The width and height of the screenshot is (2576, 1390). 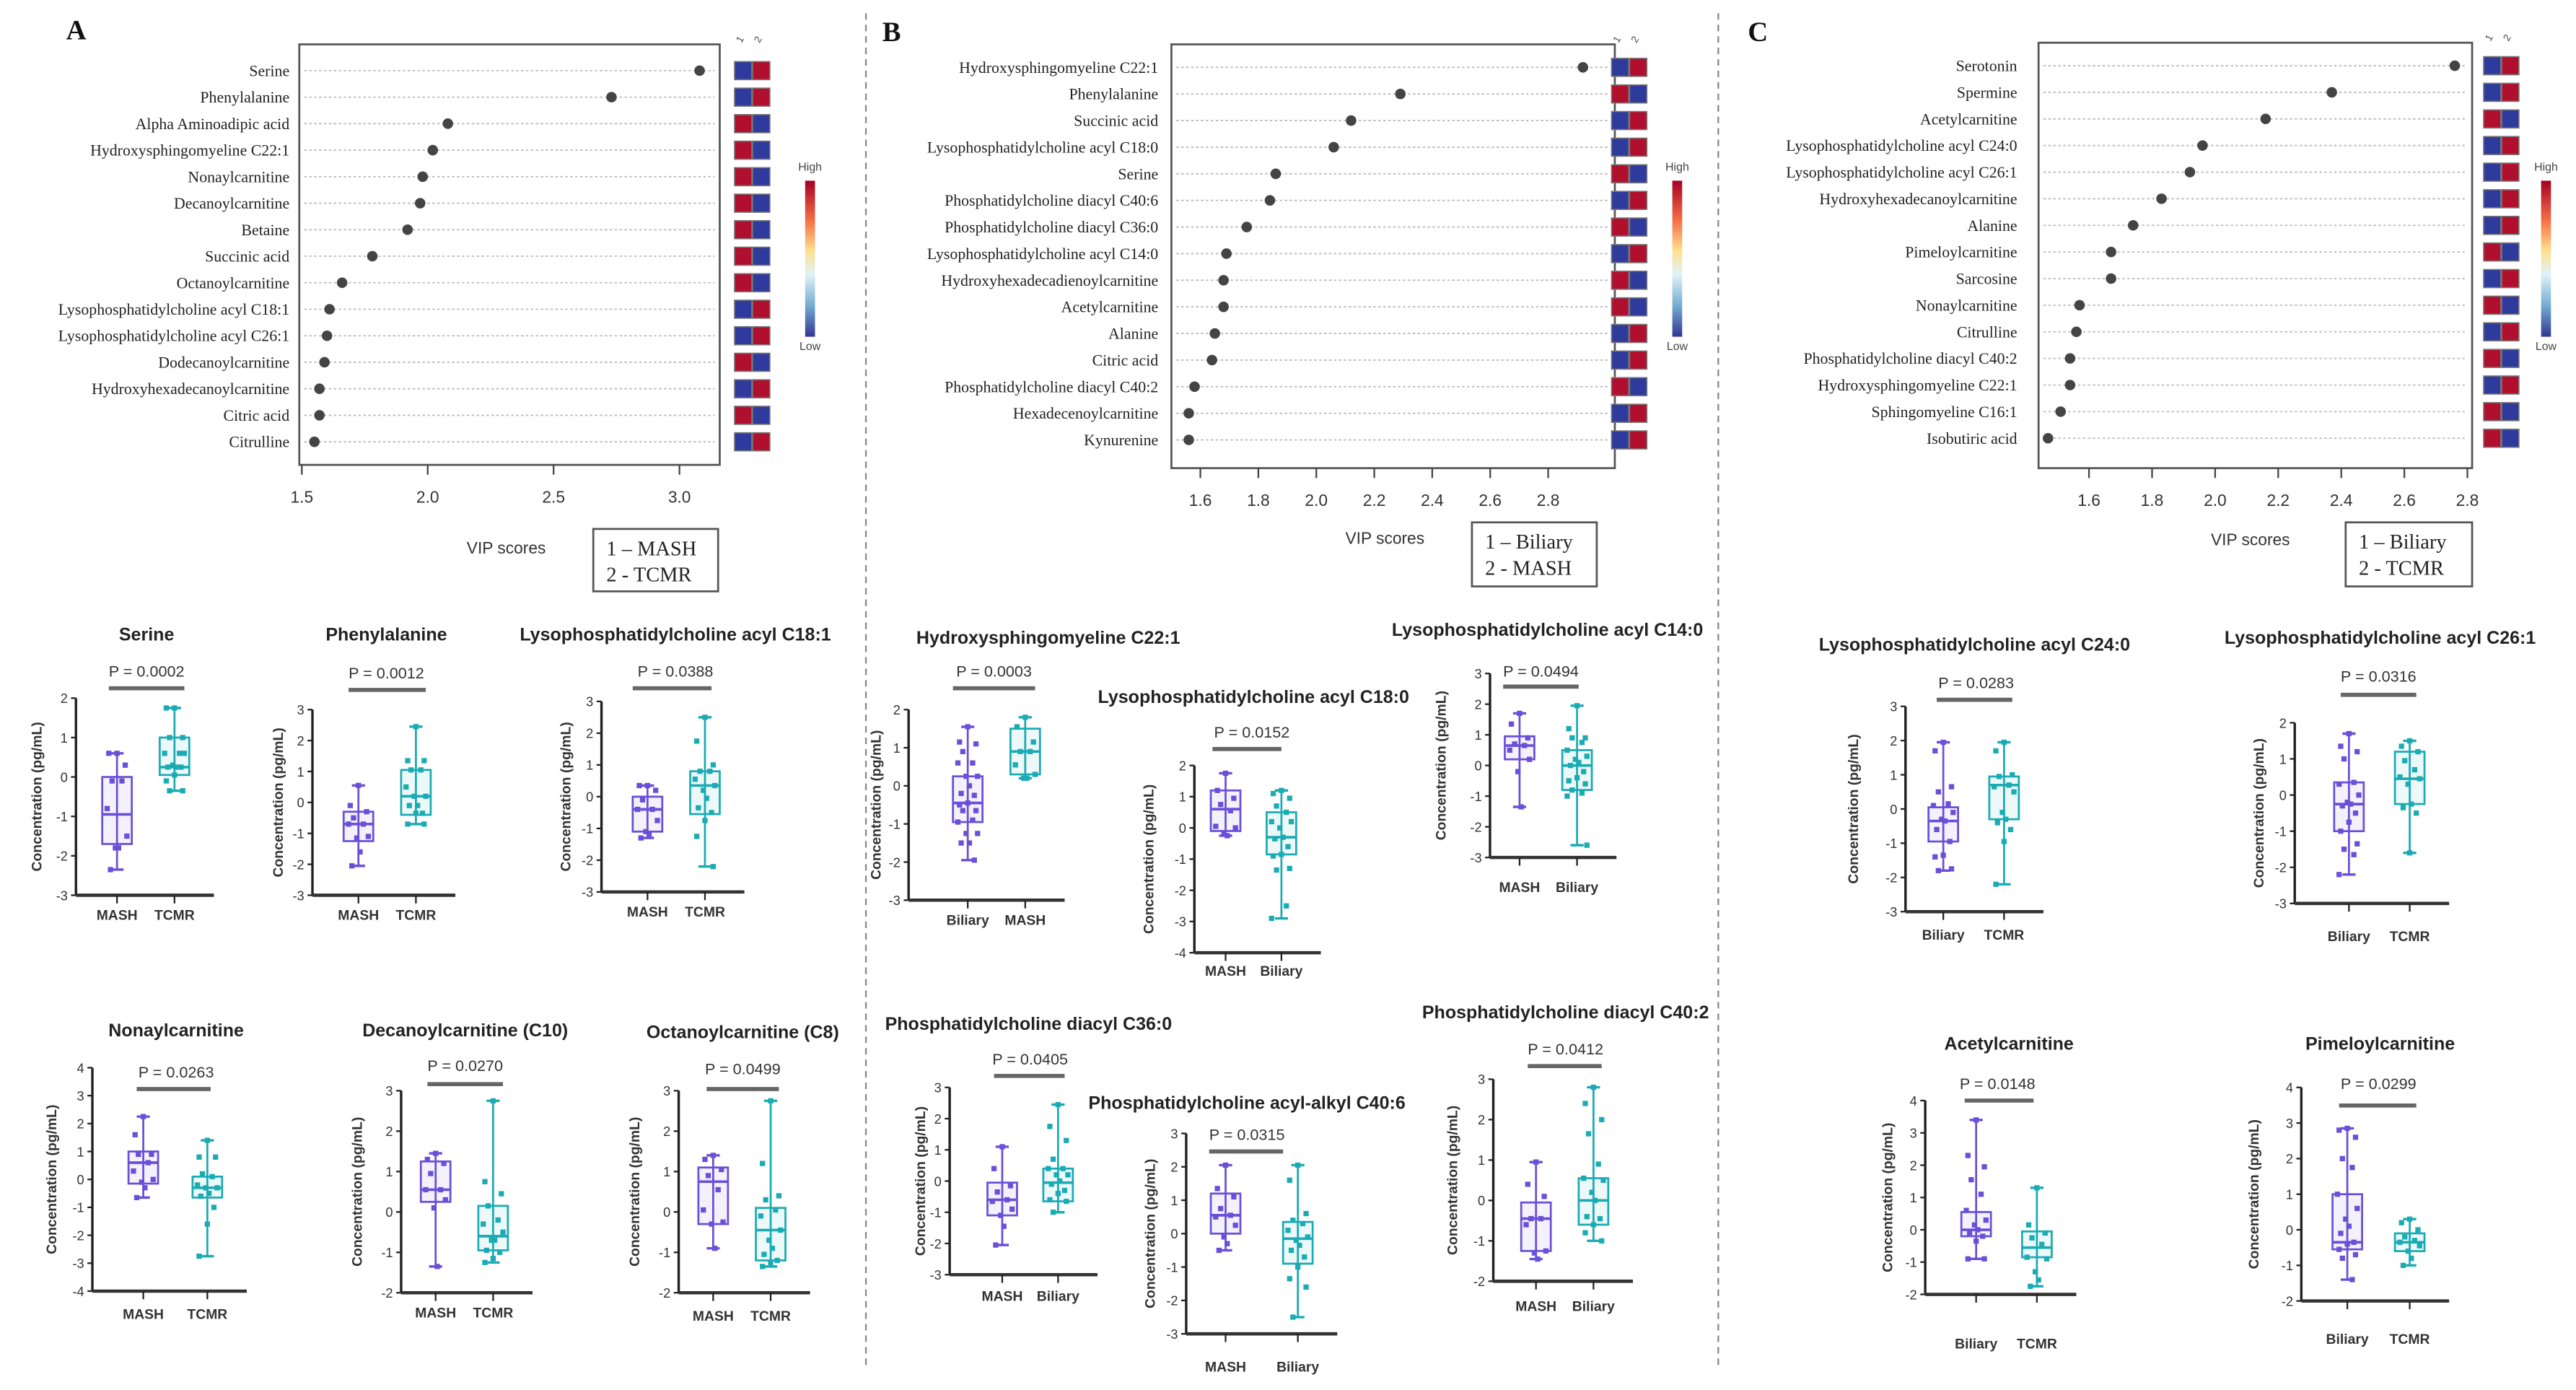 What do you see at coordinates (1110, 307) in the screenshot?
I see `feature-label: Acetylcarnitine` at bounding box center [1110, 307].